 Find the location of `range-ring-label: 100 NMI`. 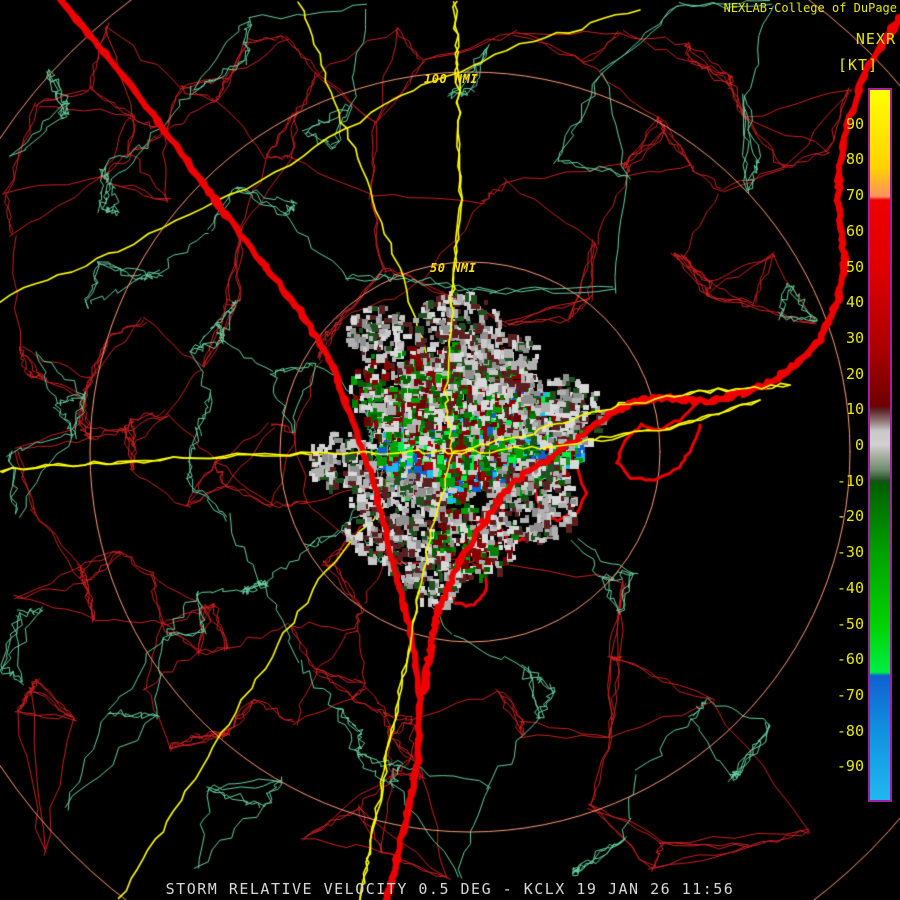

range-ring-label: 100 NMI is located at coordinates (451, 79).